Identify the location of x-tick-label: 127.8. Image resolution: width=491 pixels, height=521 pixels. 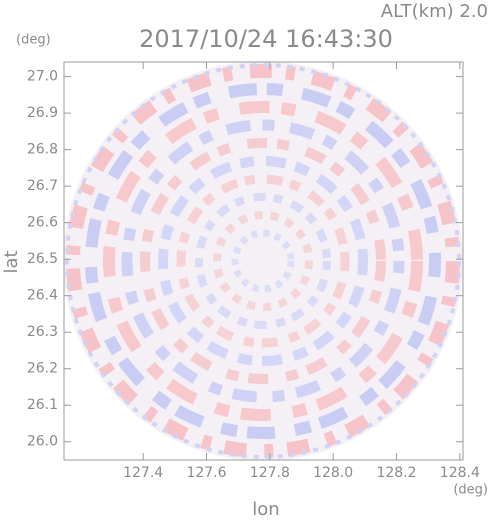
(270, 473).